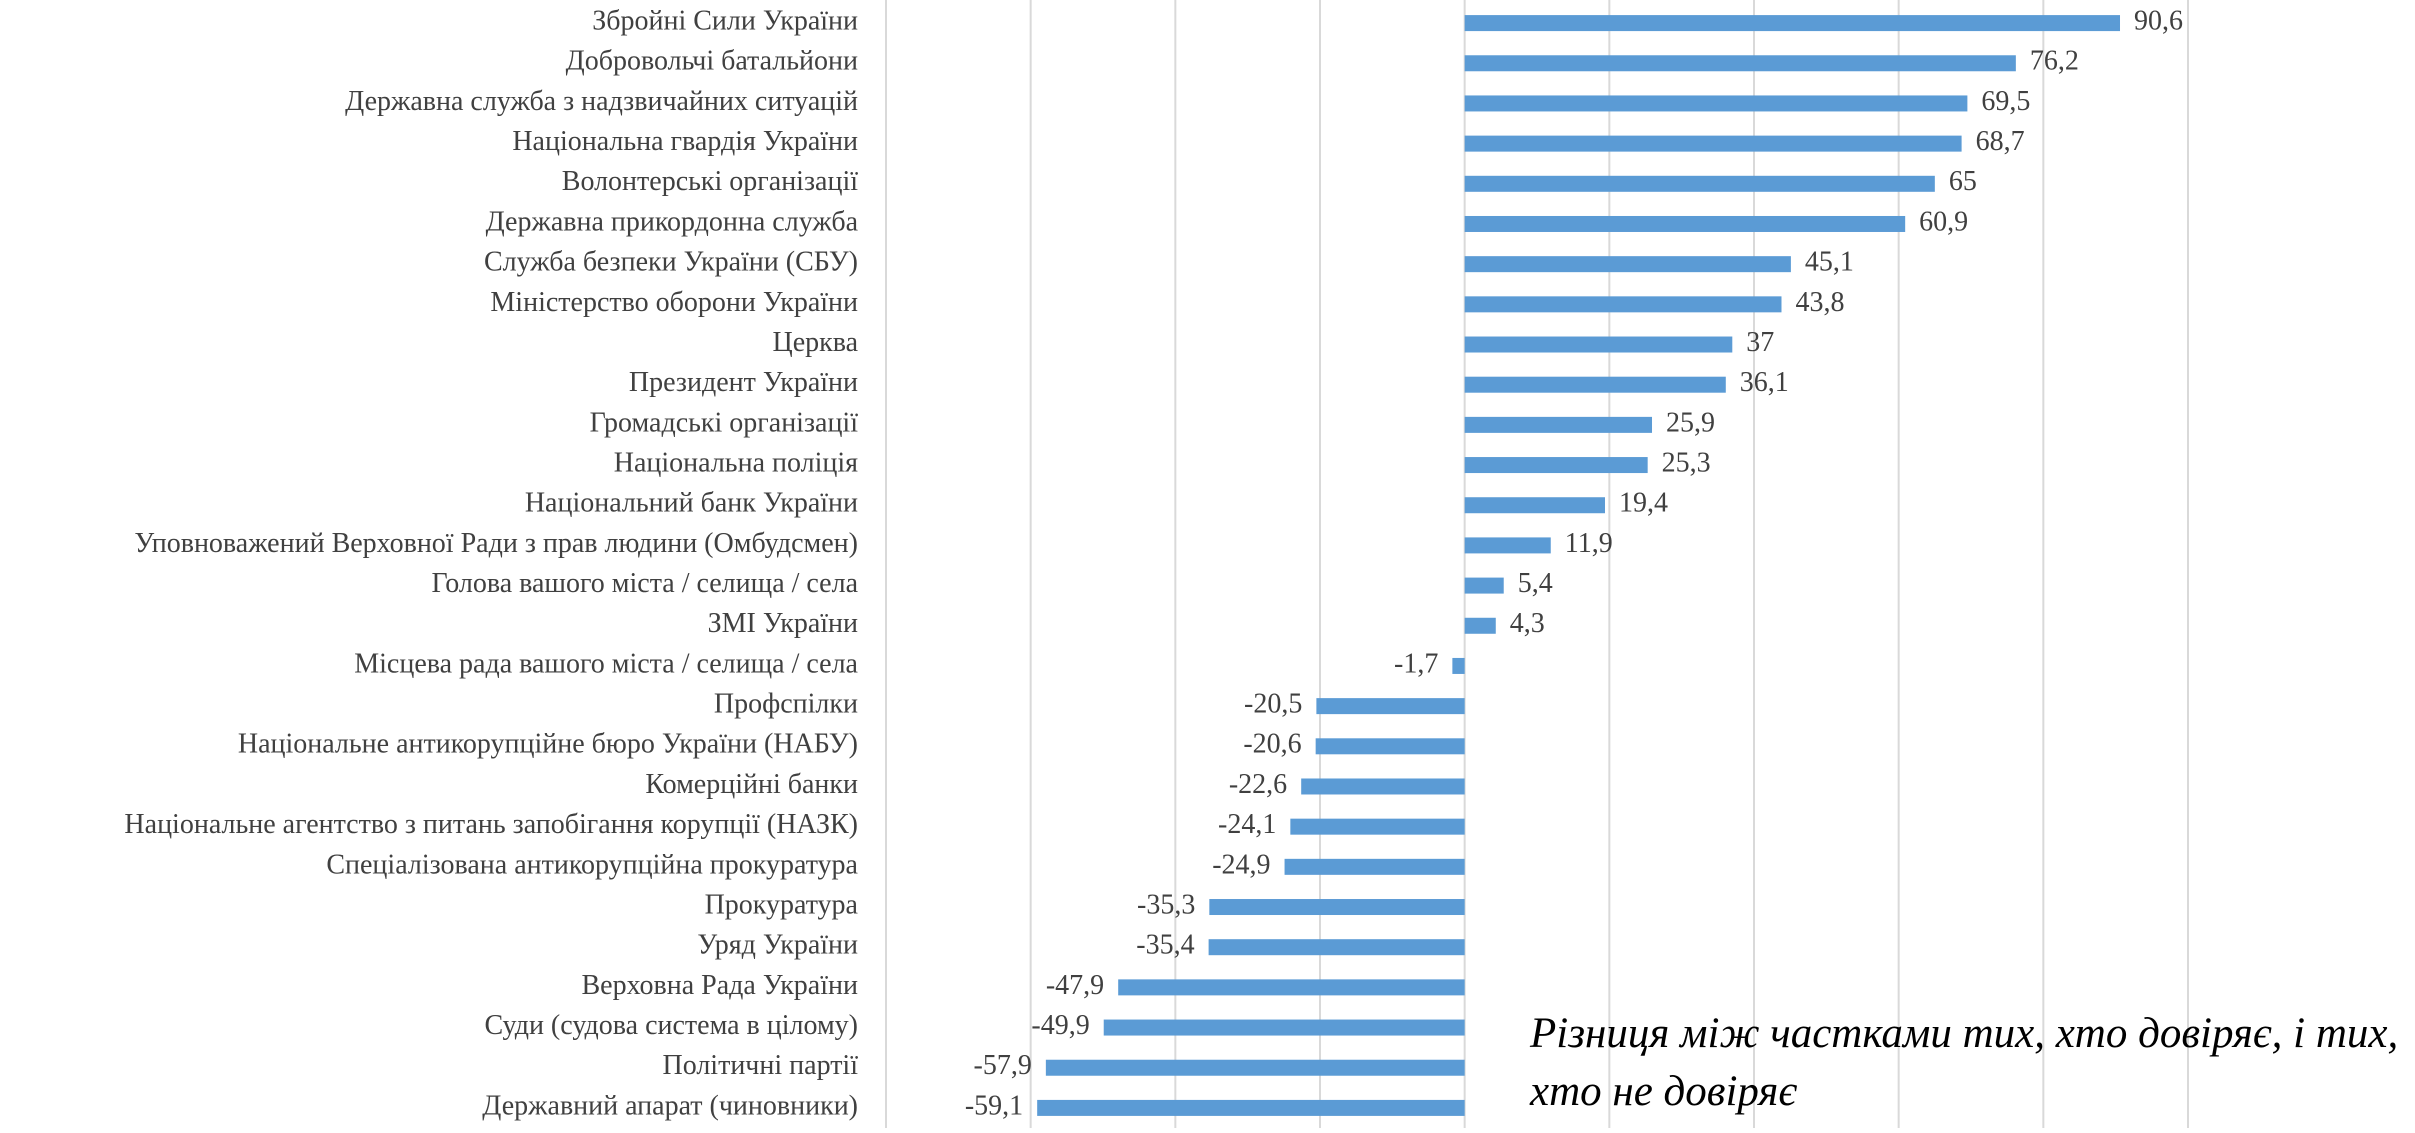 Image resolution: width=2415 pixels, height=1133 pixels. What do you see at coordinates (786, 704) in the screenshot?
I see `category-label: Профспілки` at bounding box center [786, 704].